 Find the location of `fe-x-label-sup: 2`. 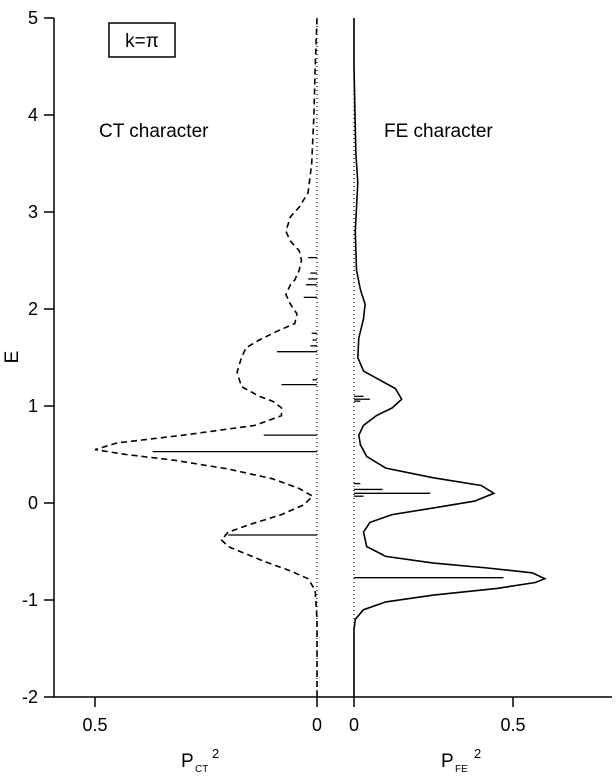

fe-x-label-sup: 2 is located at coordinates (477, 753).